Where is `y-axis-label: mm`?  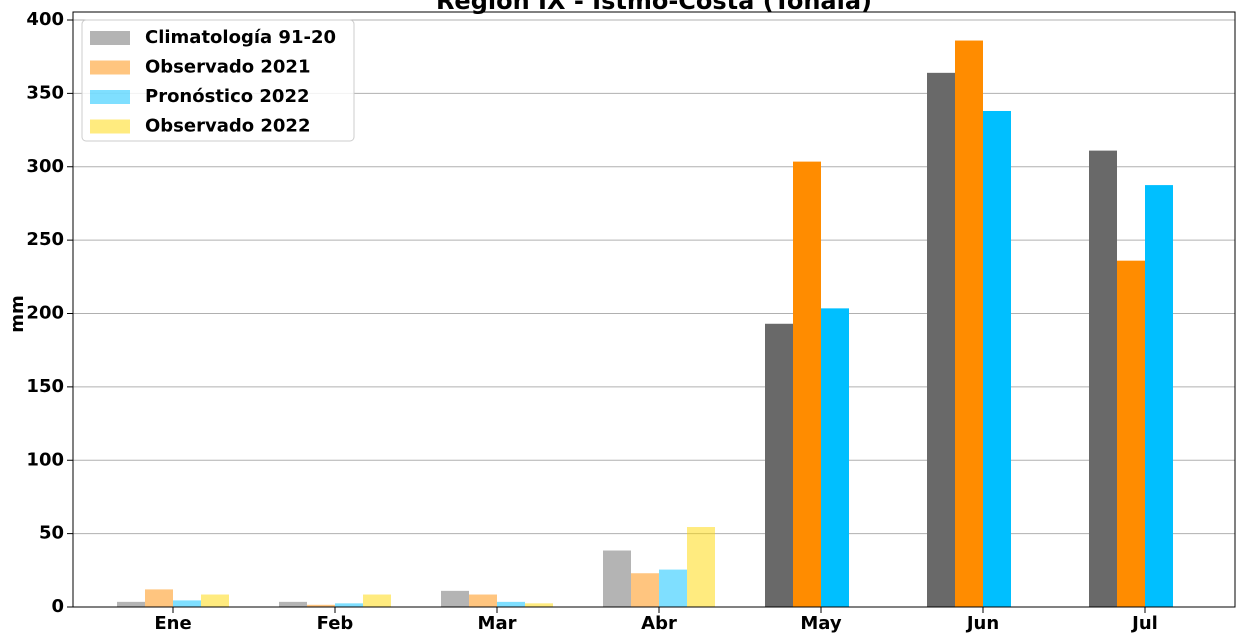
y-axis-label: mm is located at coordinates (17, 314).